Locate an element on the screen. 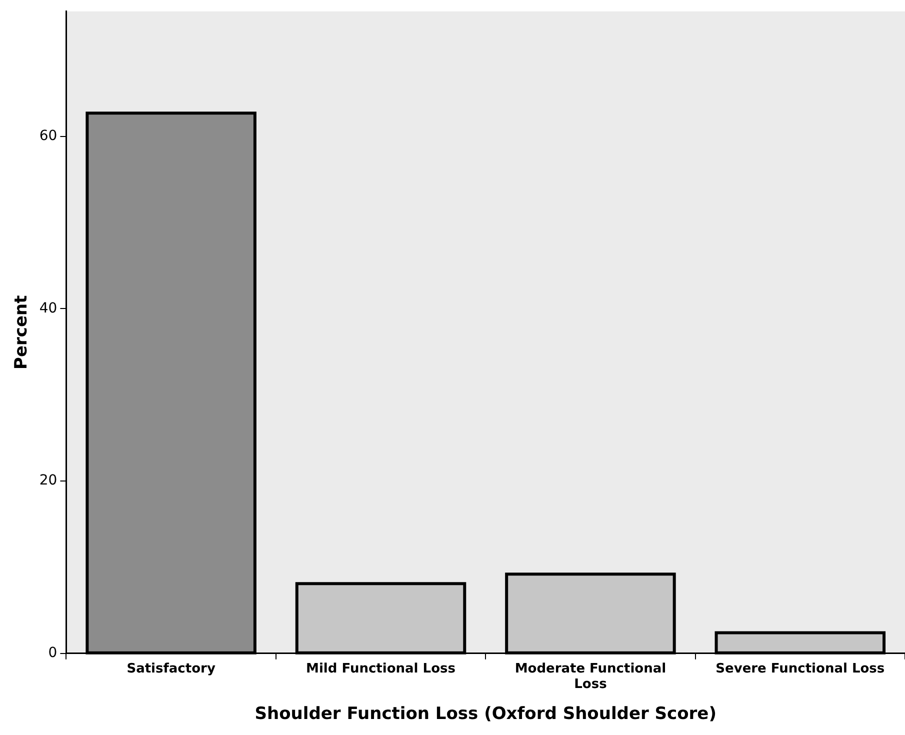 The width and height of the screenshot is (905, 735). y-tick-label: 20 is located at coordinates (48, 480).